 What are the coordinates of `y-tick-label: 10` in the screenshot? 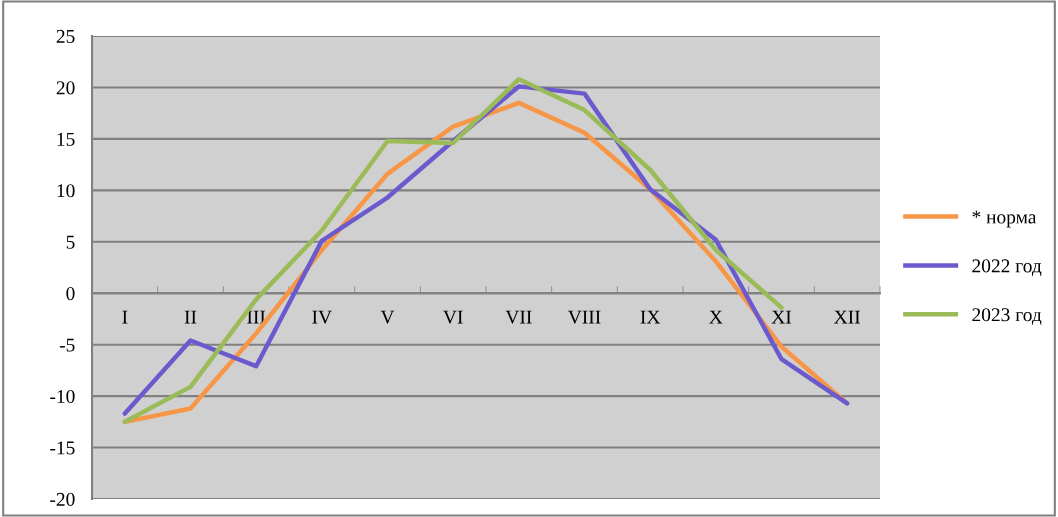 It's located at (66, 191).